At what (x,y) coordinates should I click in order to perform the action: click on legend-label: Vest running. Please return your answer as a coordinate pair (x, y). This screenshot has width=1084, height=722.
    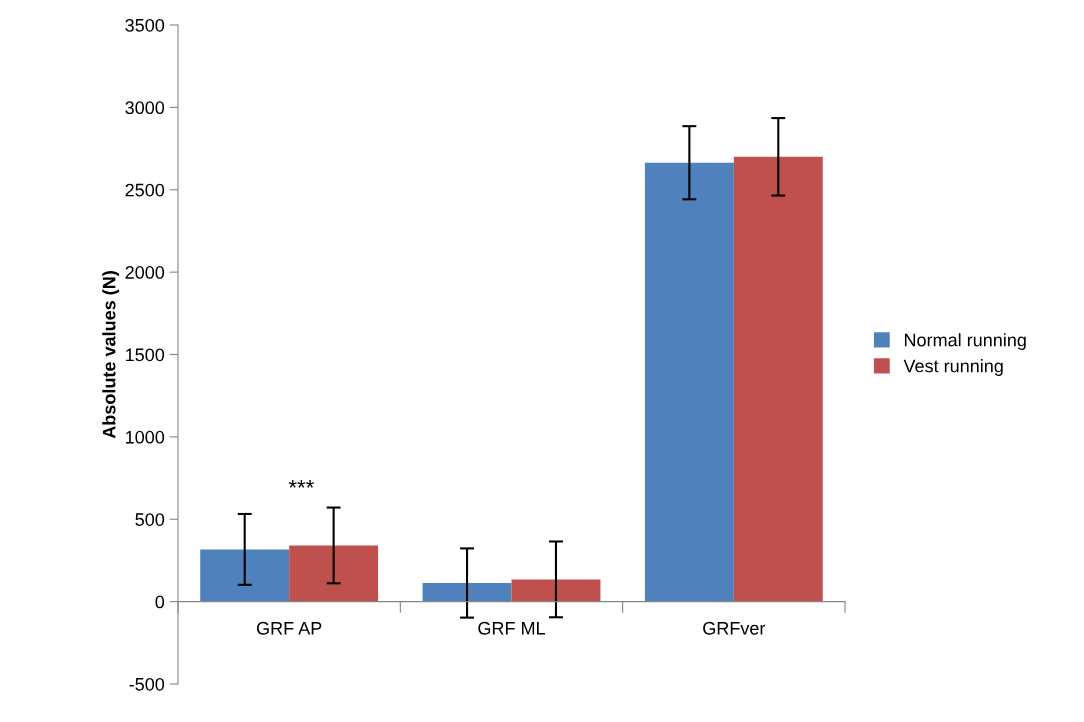
    Looking at the image, I should click on (953, 367).